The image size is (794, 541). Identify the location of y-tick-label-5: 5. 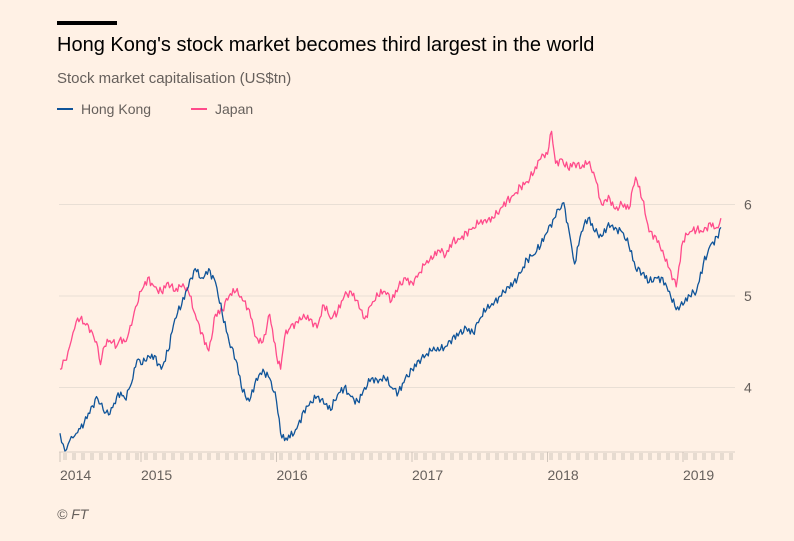
(748, 296).